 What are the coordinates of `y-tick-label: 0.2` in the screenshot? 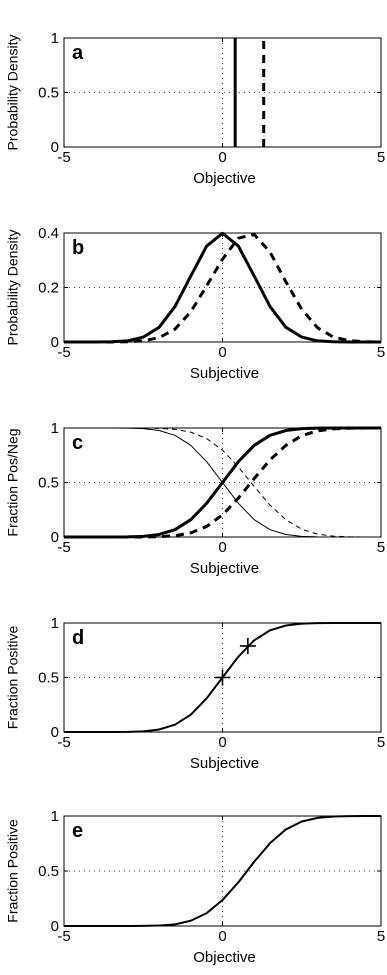 It's located at (48, 288).